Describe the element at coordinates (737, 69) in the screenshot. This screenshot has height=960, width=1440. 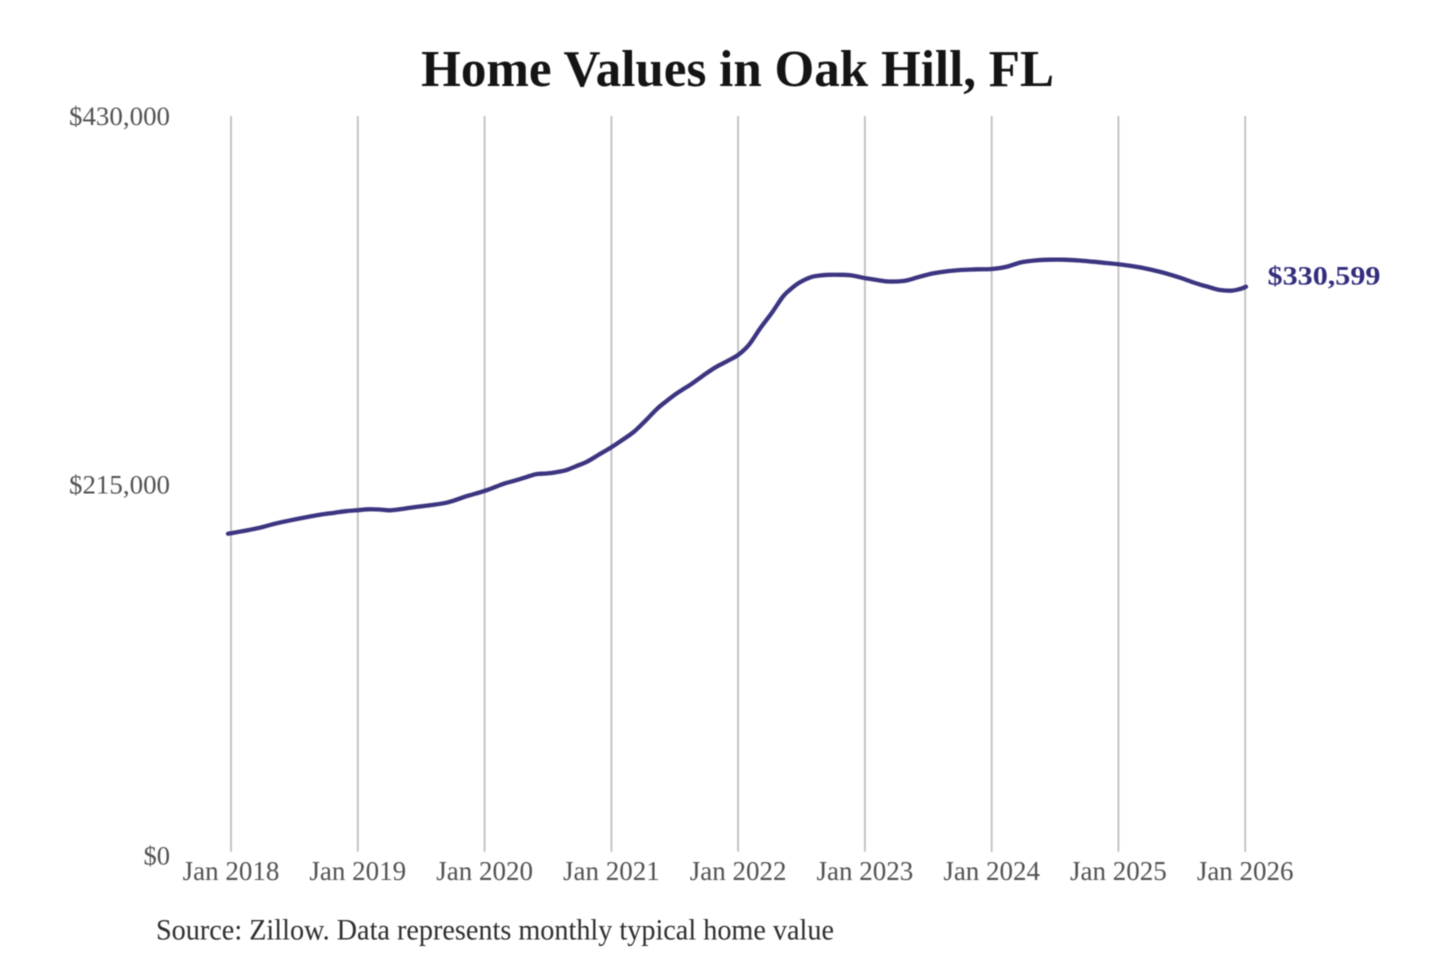
I see `svg-text: Home Values in Oak Hill, FL` at that location.